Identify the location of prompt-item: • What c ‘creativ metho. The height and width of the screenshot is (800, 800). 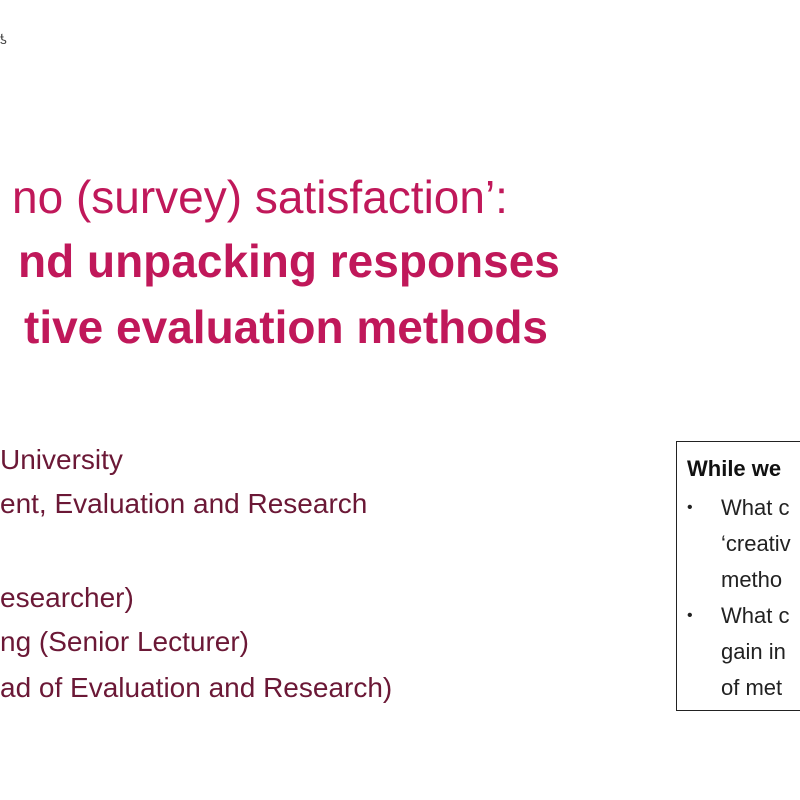
(738, 544).